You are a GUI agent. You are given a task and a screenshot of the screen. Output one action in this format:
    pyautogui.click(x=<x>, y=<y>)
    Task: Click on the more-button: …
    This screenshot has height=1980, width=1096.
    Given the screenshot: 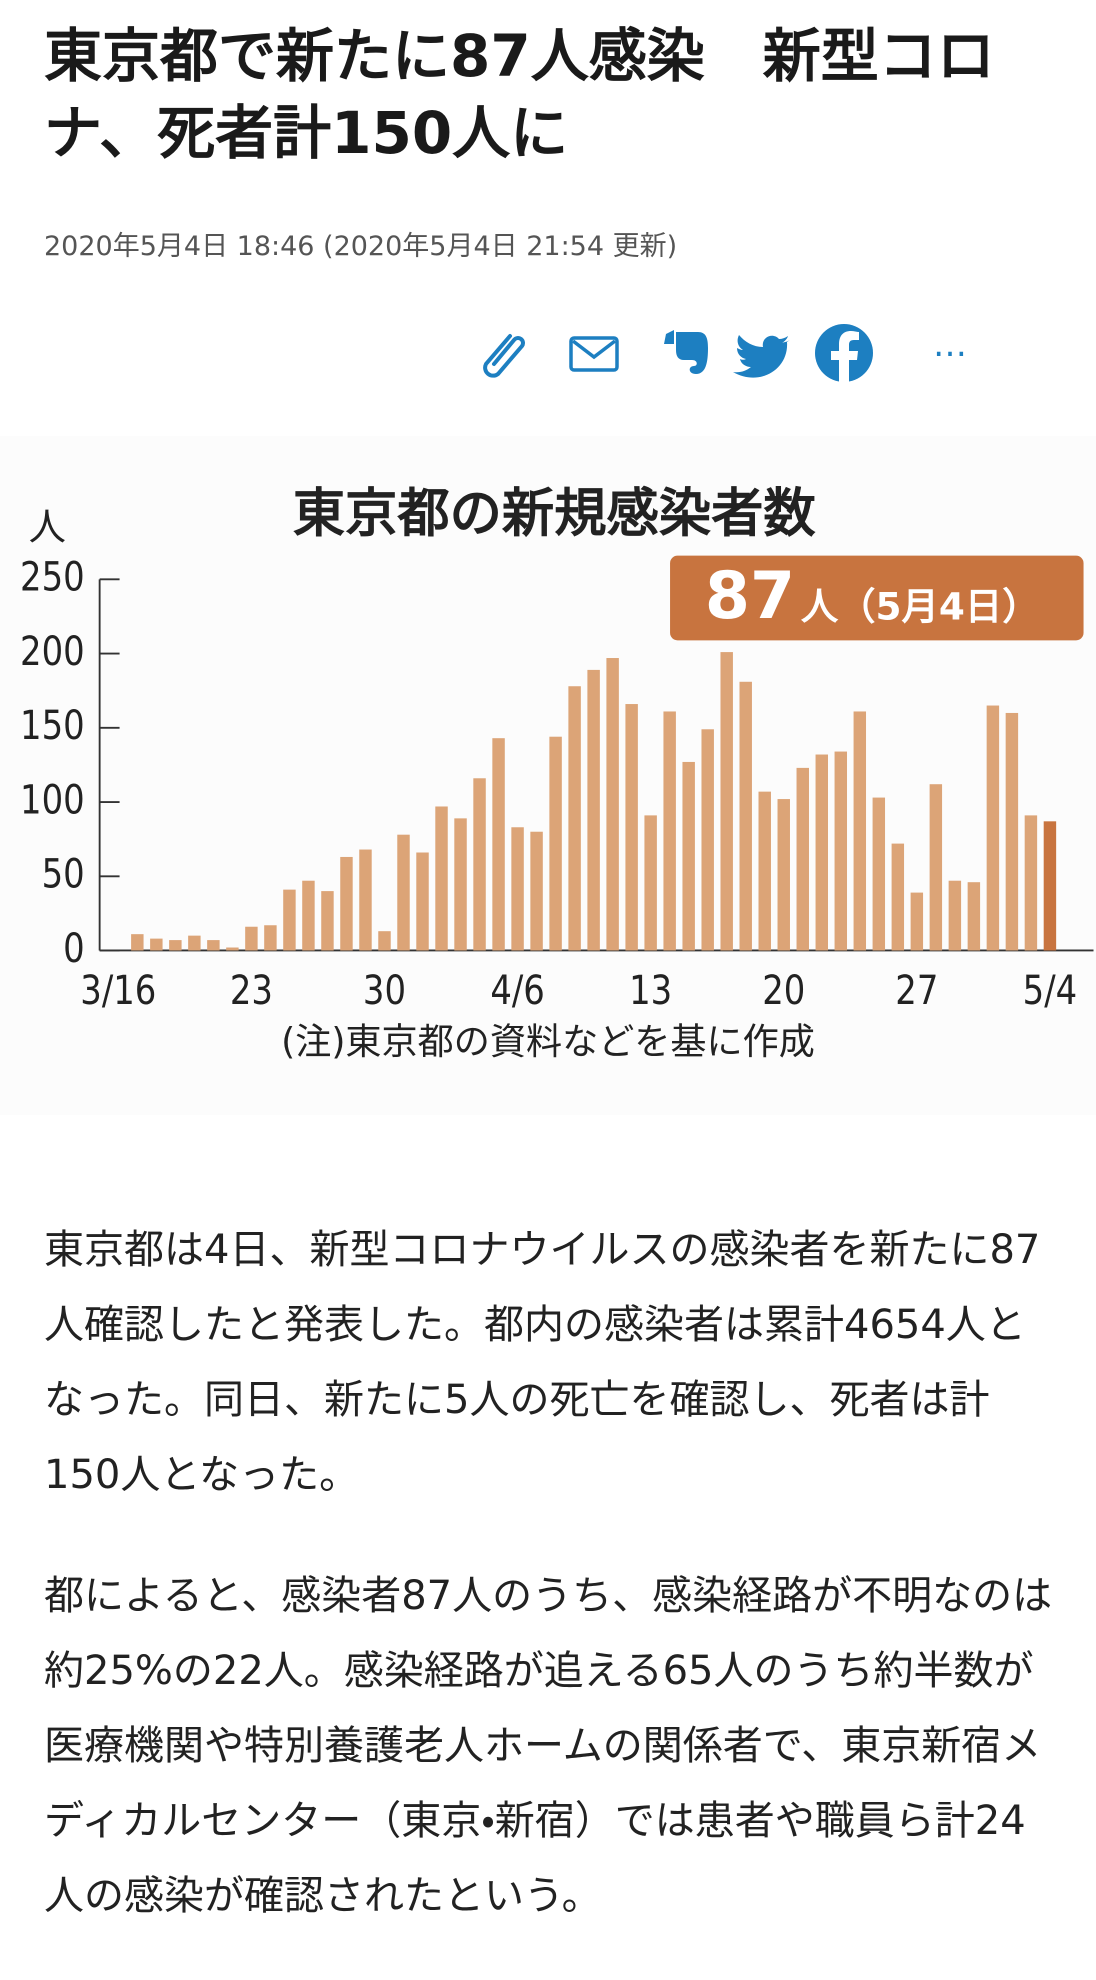 What is the action you would take?
    pyautogui.click(x=950, y=345)
    